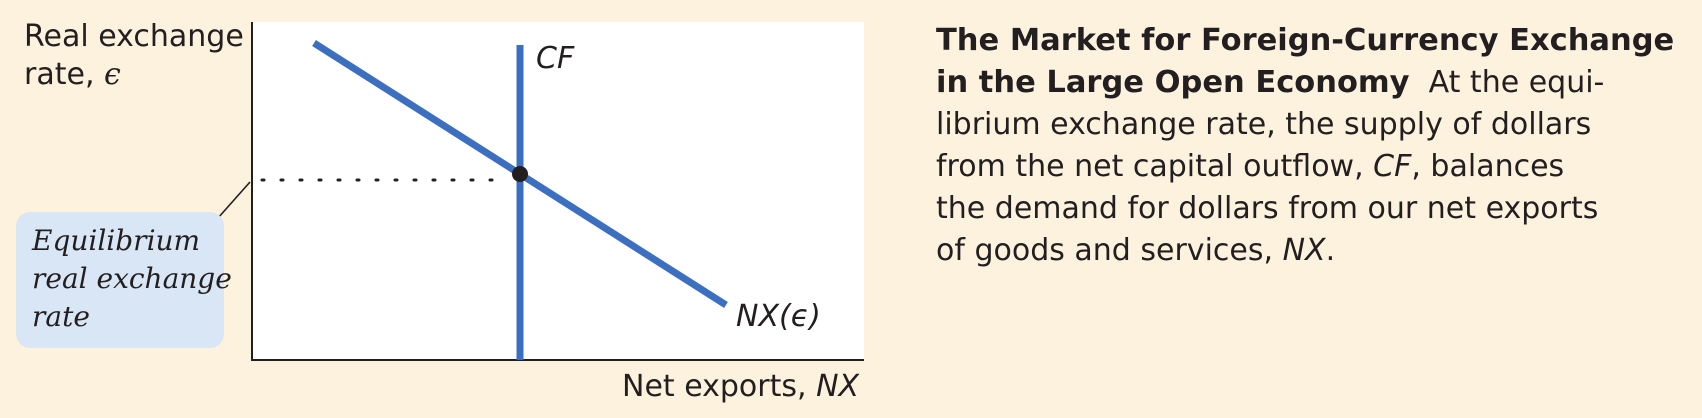 The width and height of the screenshot is (1702, 418). I want to click on equilibrium-point, so click(520, 174).